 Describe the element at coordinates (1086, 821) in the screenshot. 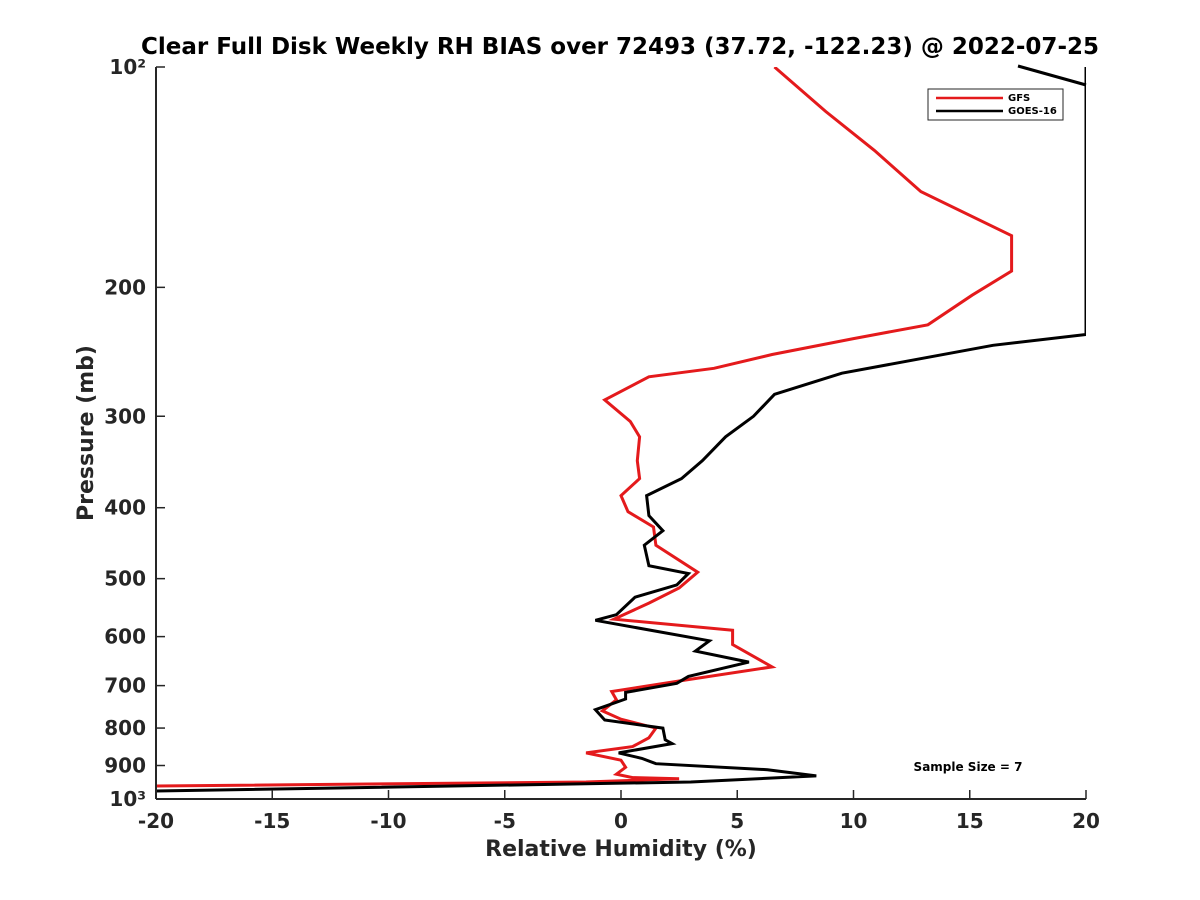

I see `x-tick-label: 20` at that location.